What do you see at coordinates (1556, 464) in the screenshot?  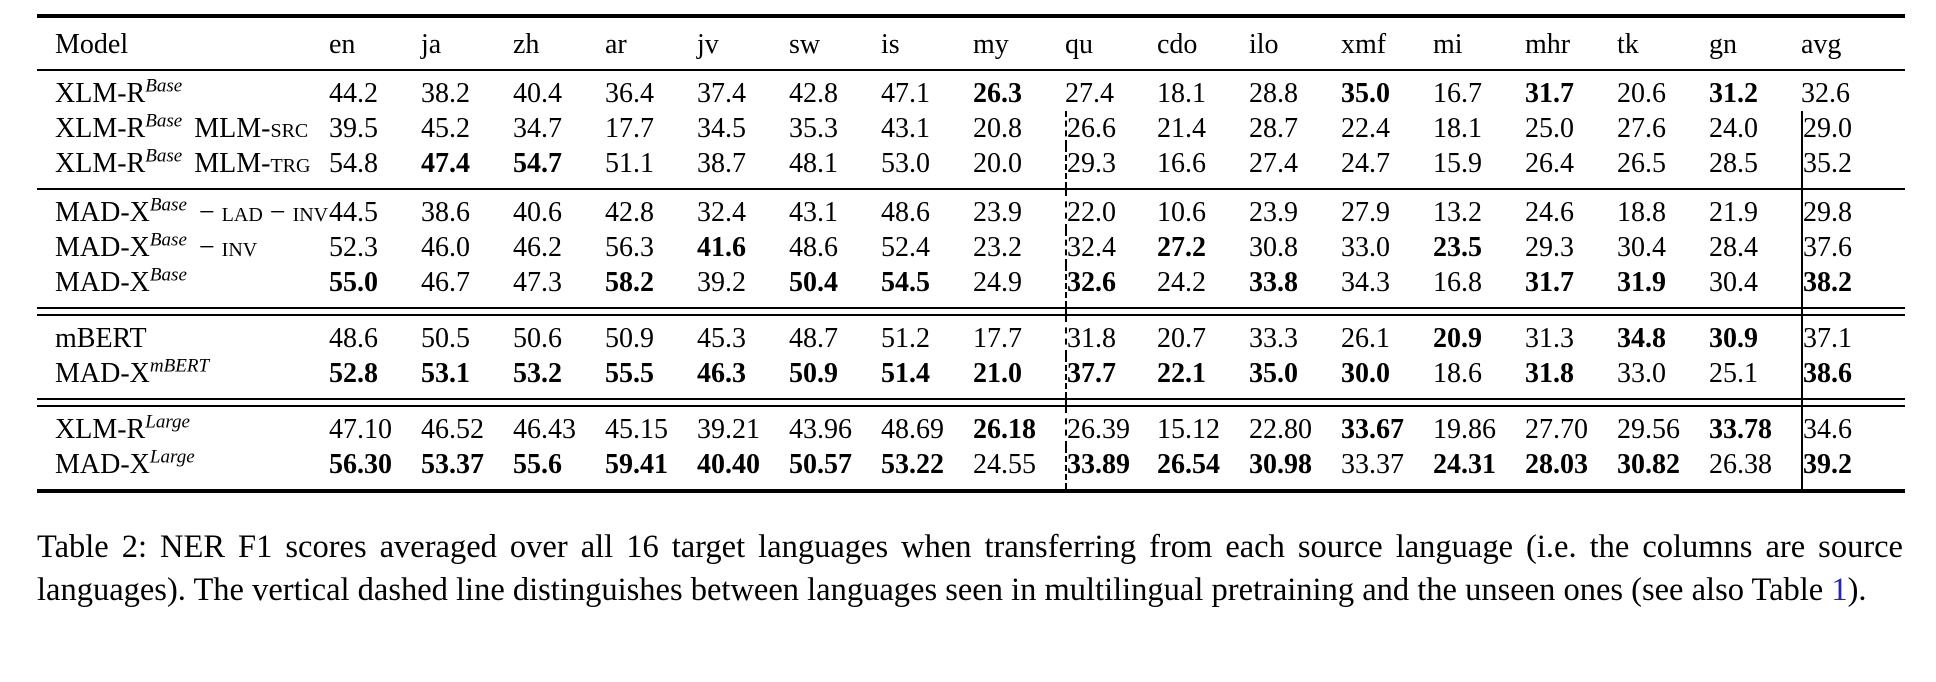 I see `score-cell: 28.03` at bounding box center [1556, 464].